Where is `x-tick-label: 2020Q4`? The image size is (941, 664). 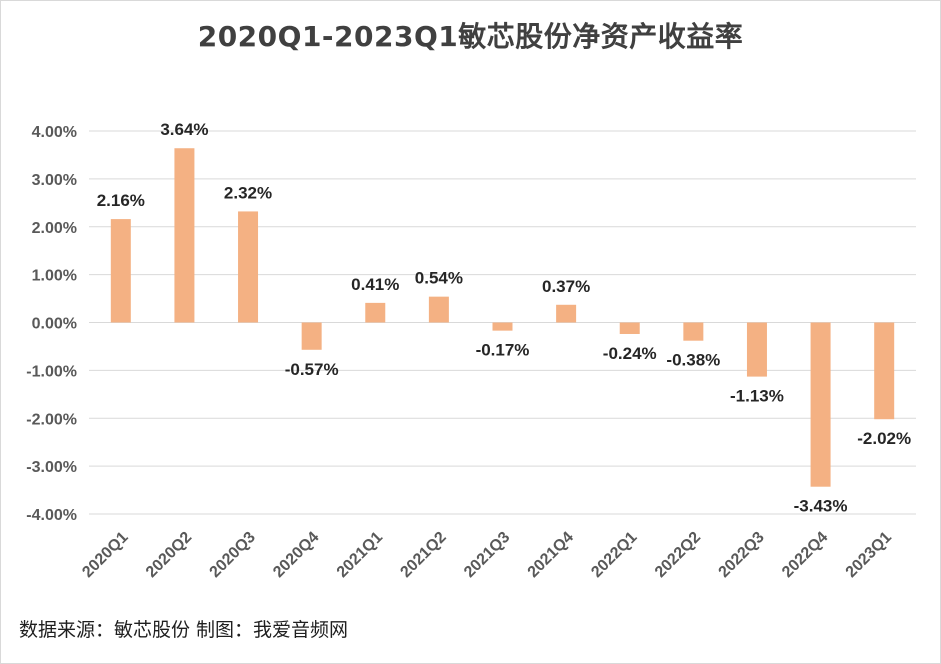
x-tick-label: 2020Q4 is located at coordinates (296, 555).